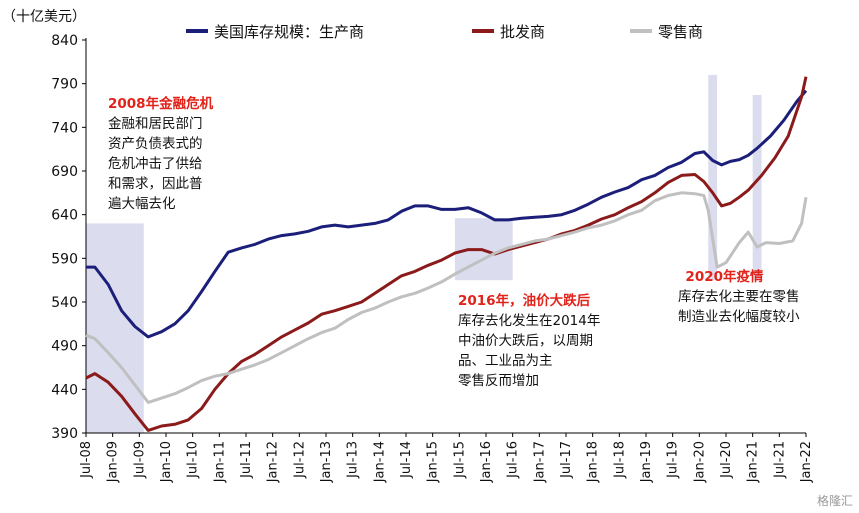 The width and height of the screenshot is (859, 513). I want to click on annotation-line: 资产负债表式的, so click(155, 144).